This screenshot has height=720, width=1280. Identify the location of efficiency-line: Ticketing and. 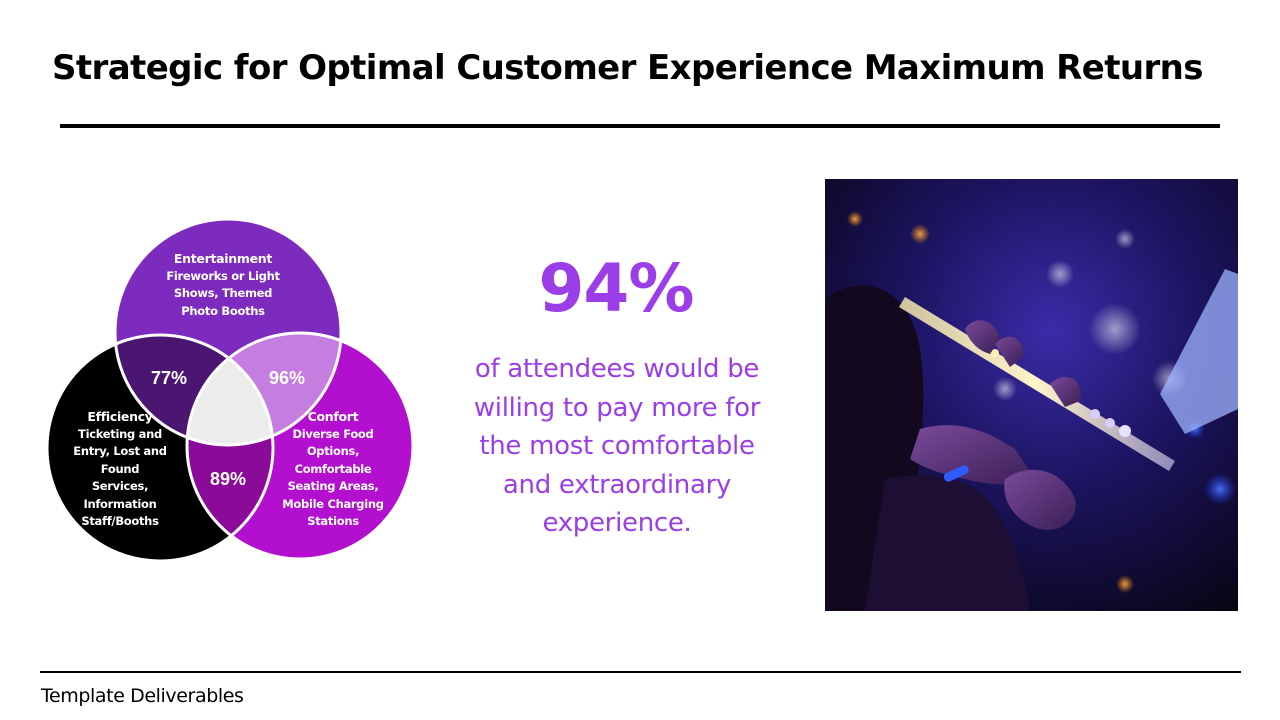
(120, 433).